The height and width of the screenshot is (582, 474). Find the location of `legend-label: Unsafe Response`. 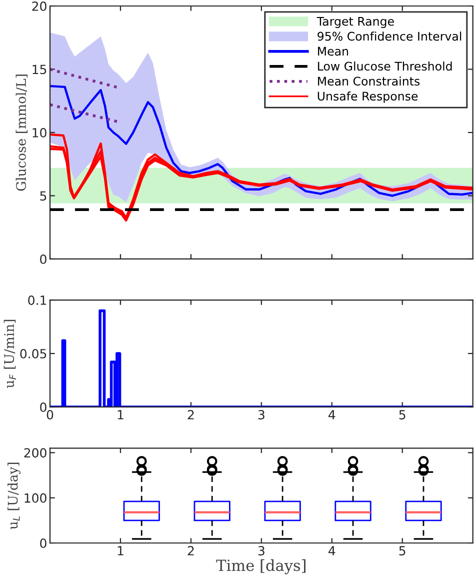

legend-label: Unsafe Response is located at coordinates (368, 97).